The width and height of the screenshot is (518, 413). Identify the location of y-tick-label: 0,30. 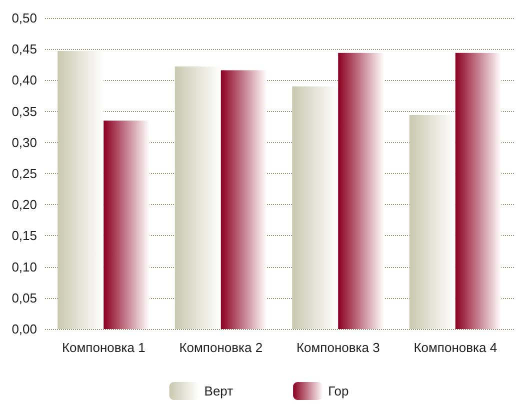
(24, 142).